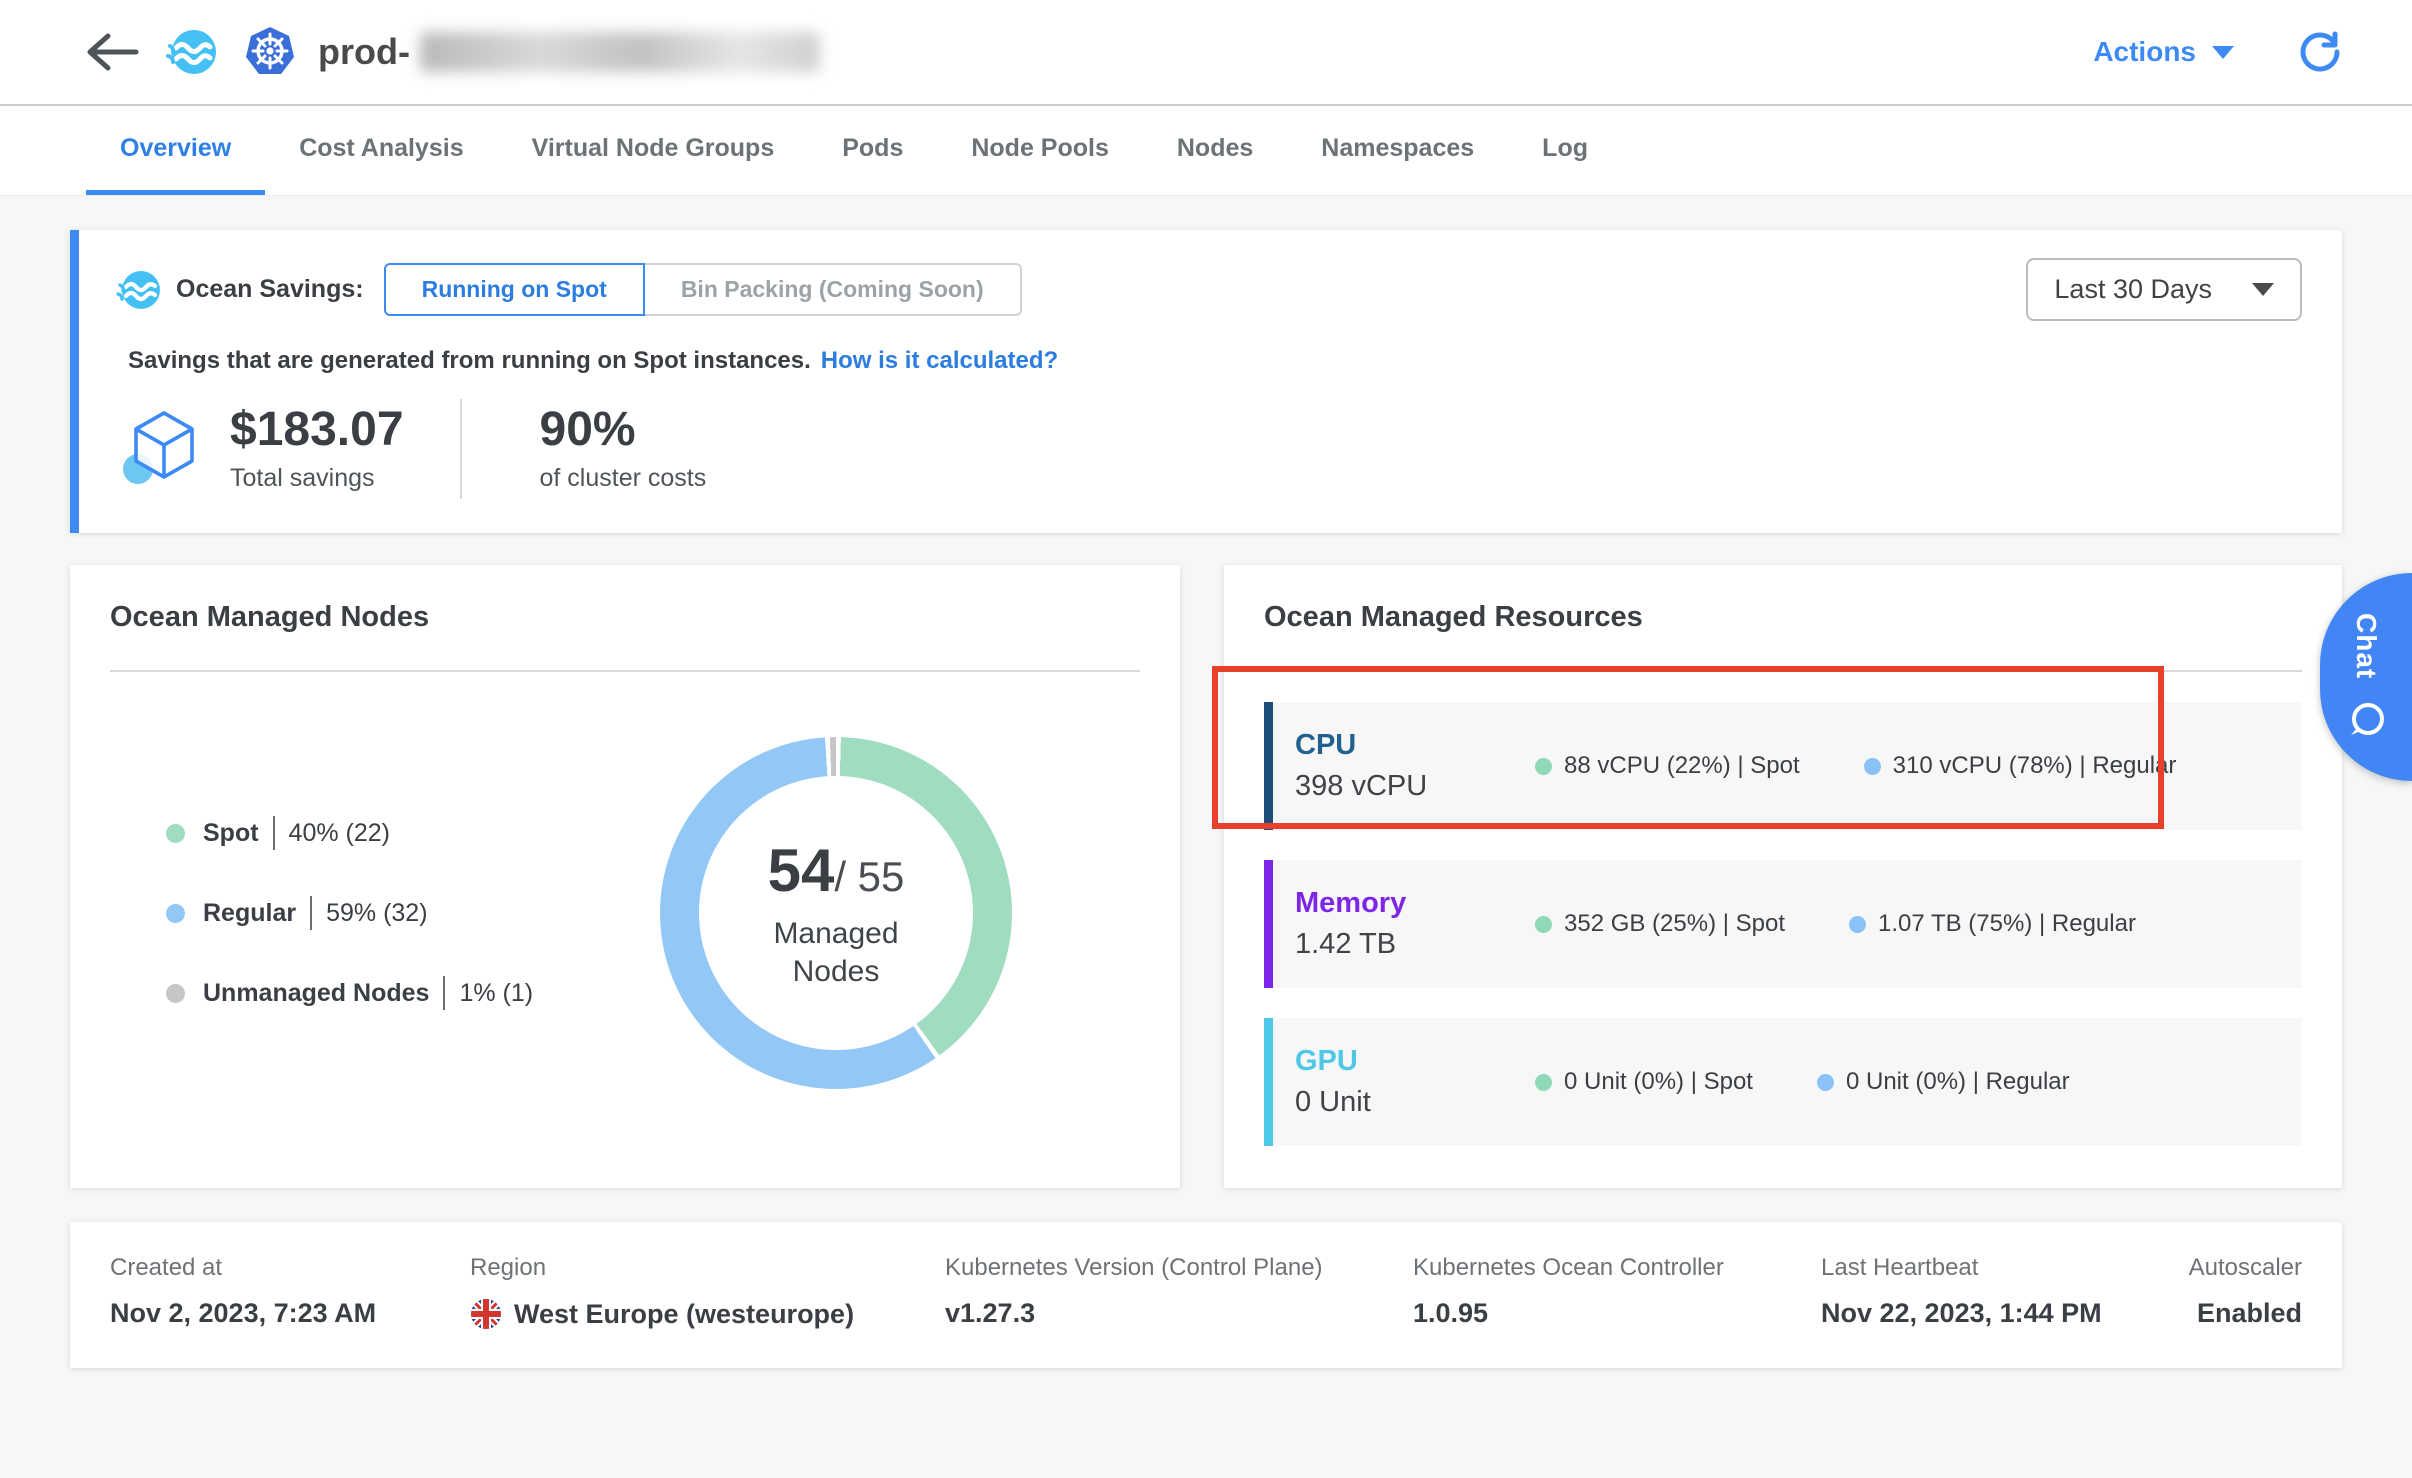 Image resolution: width=2412 pixels, height=1478 pixels. I want to click on memory-total: 1.42 TB, so click(1346, 944).